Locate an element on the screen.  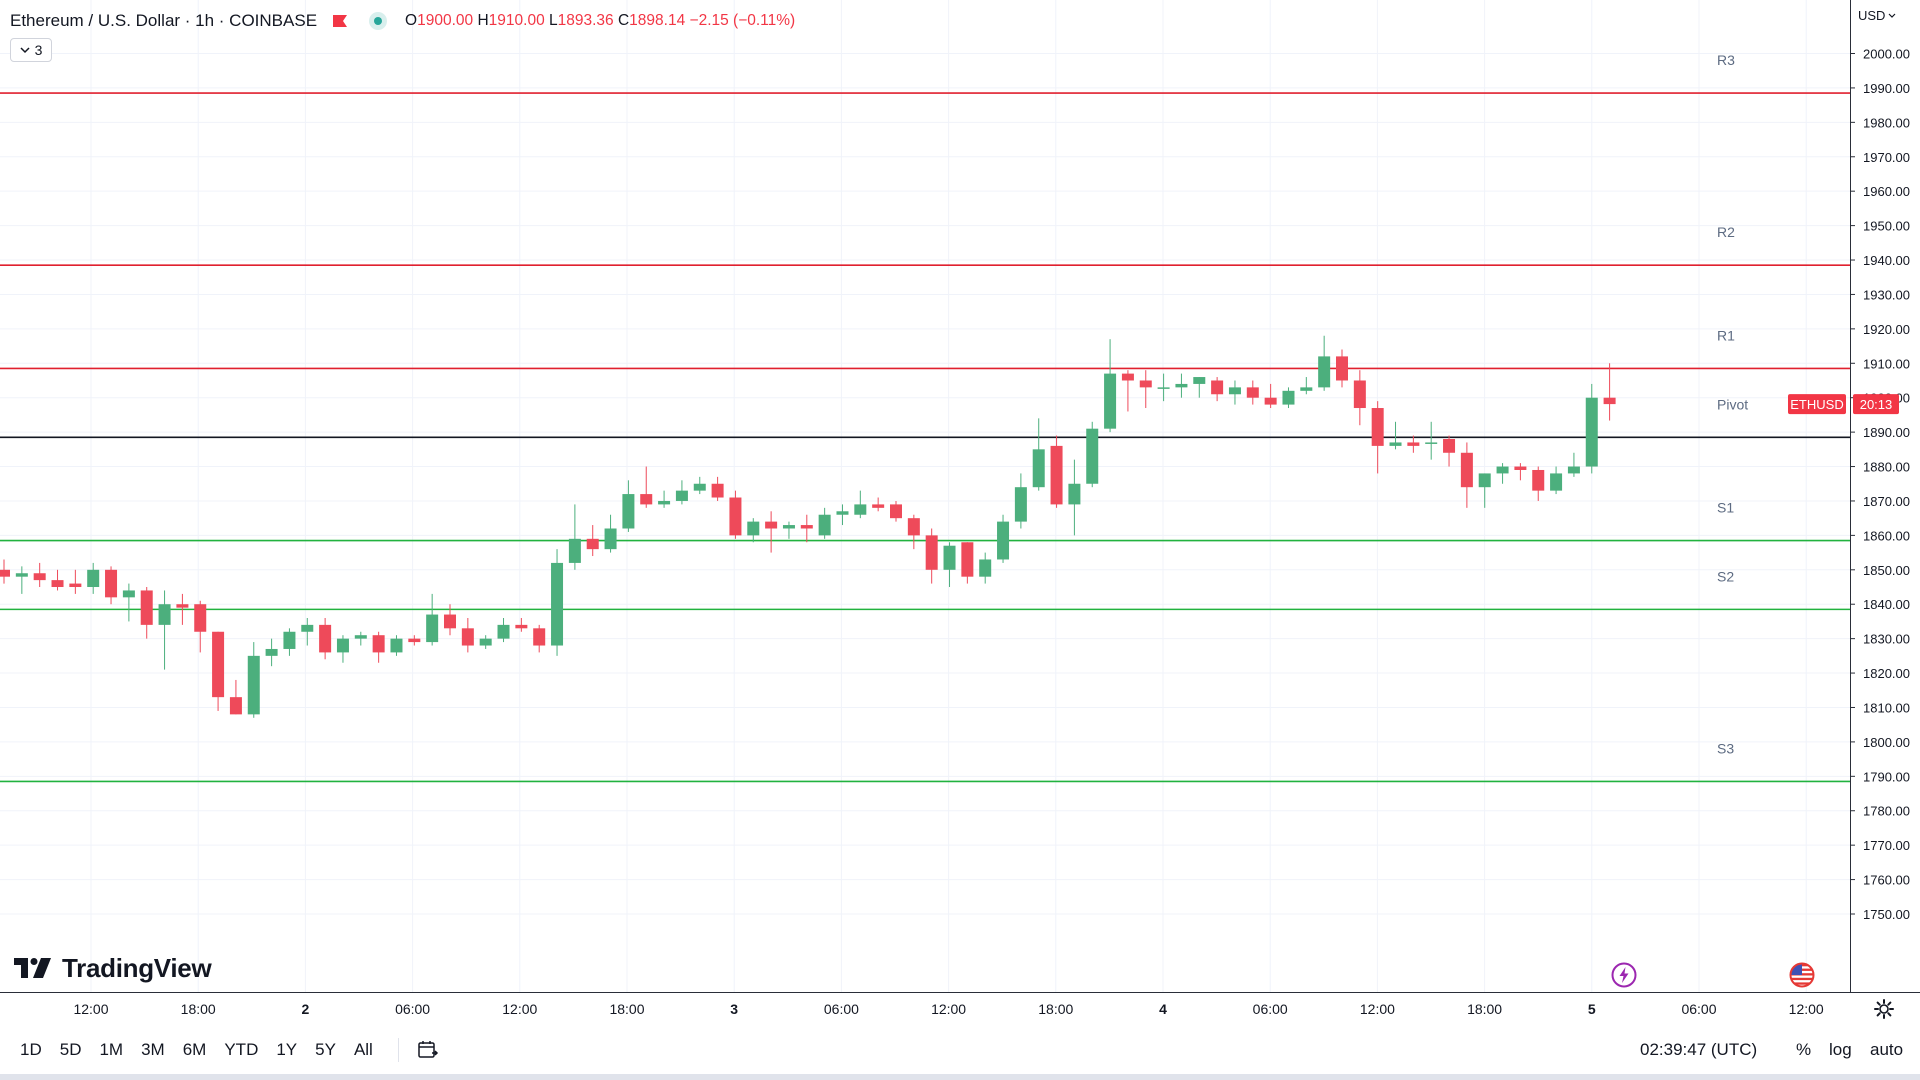
y-tick-label: 1810.00 is located at coordinates (1886, 707).